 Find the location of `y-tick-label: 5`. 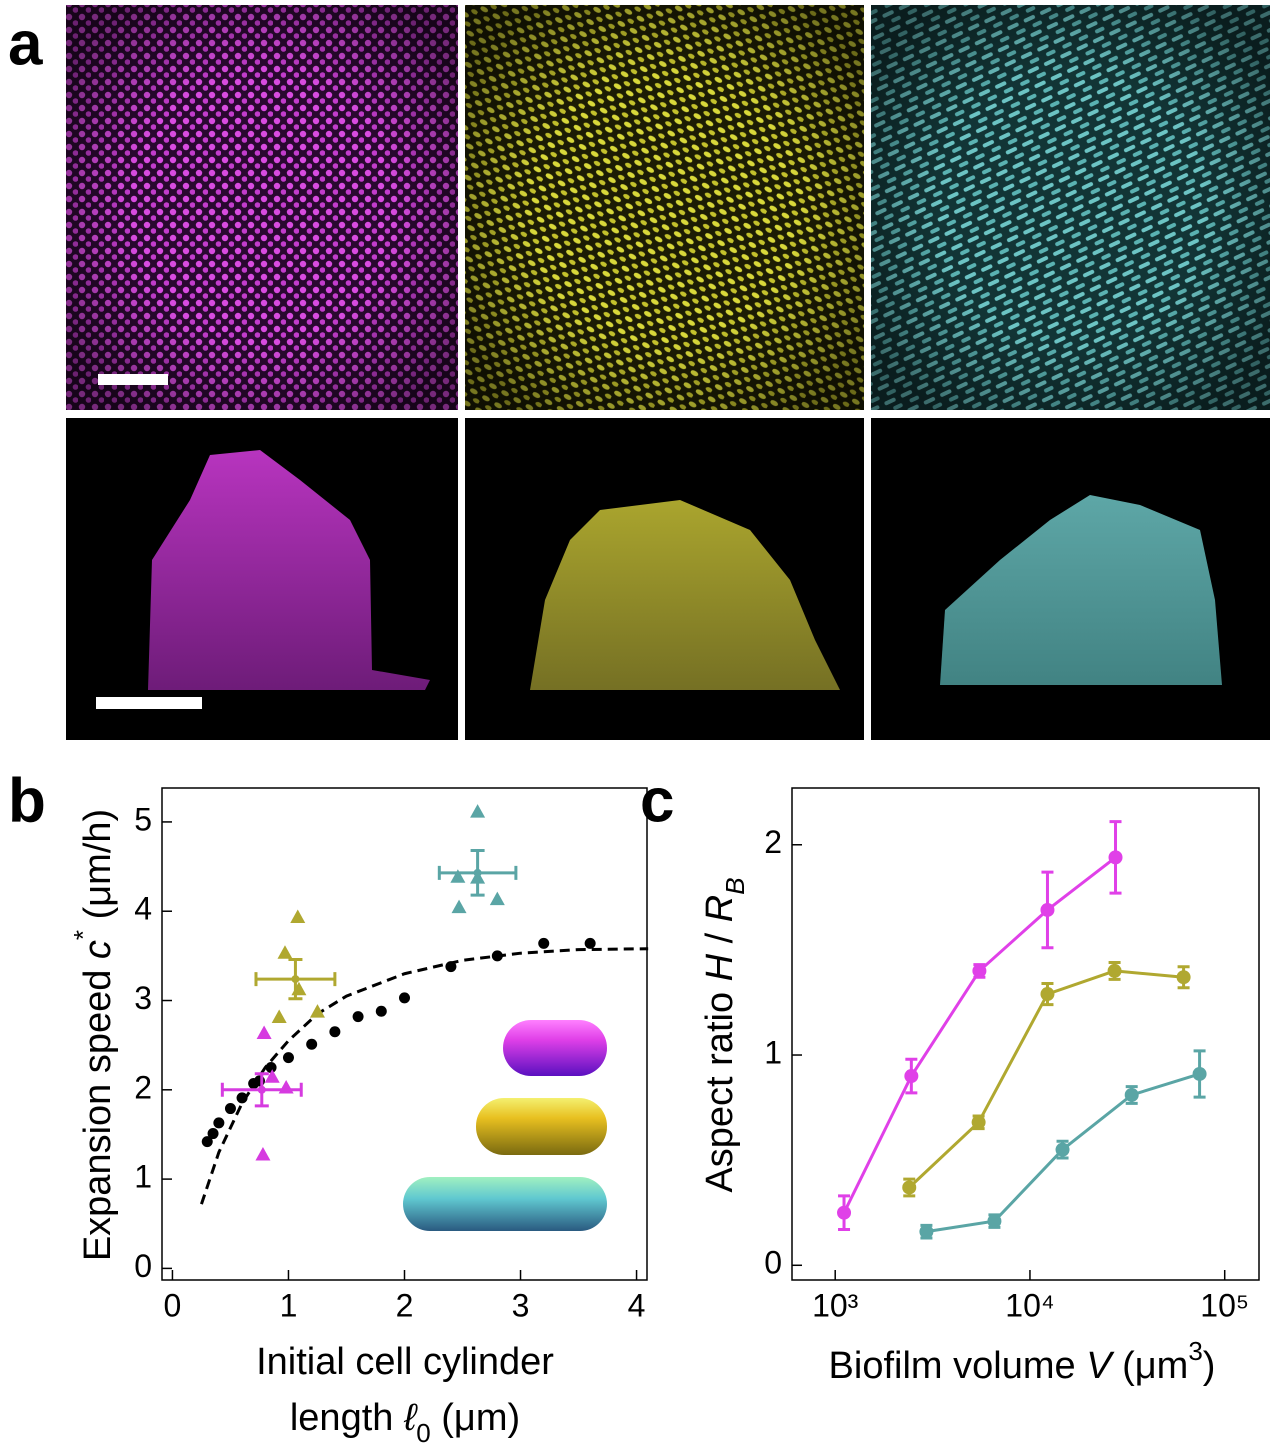

y-tick-label: 5 is located at coordinates (143, 819).